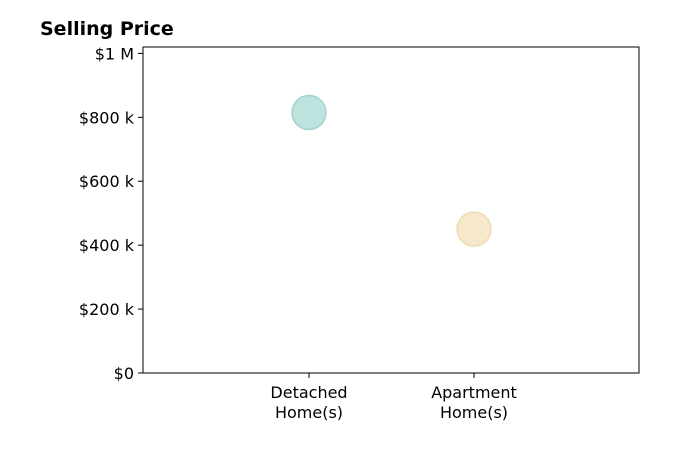 The image size is (679, 462). Describe the element at coordinates (107, 181) in the screenshot. I see `y-tick-label: $600 k` at that location.